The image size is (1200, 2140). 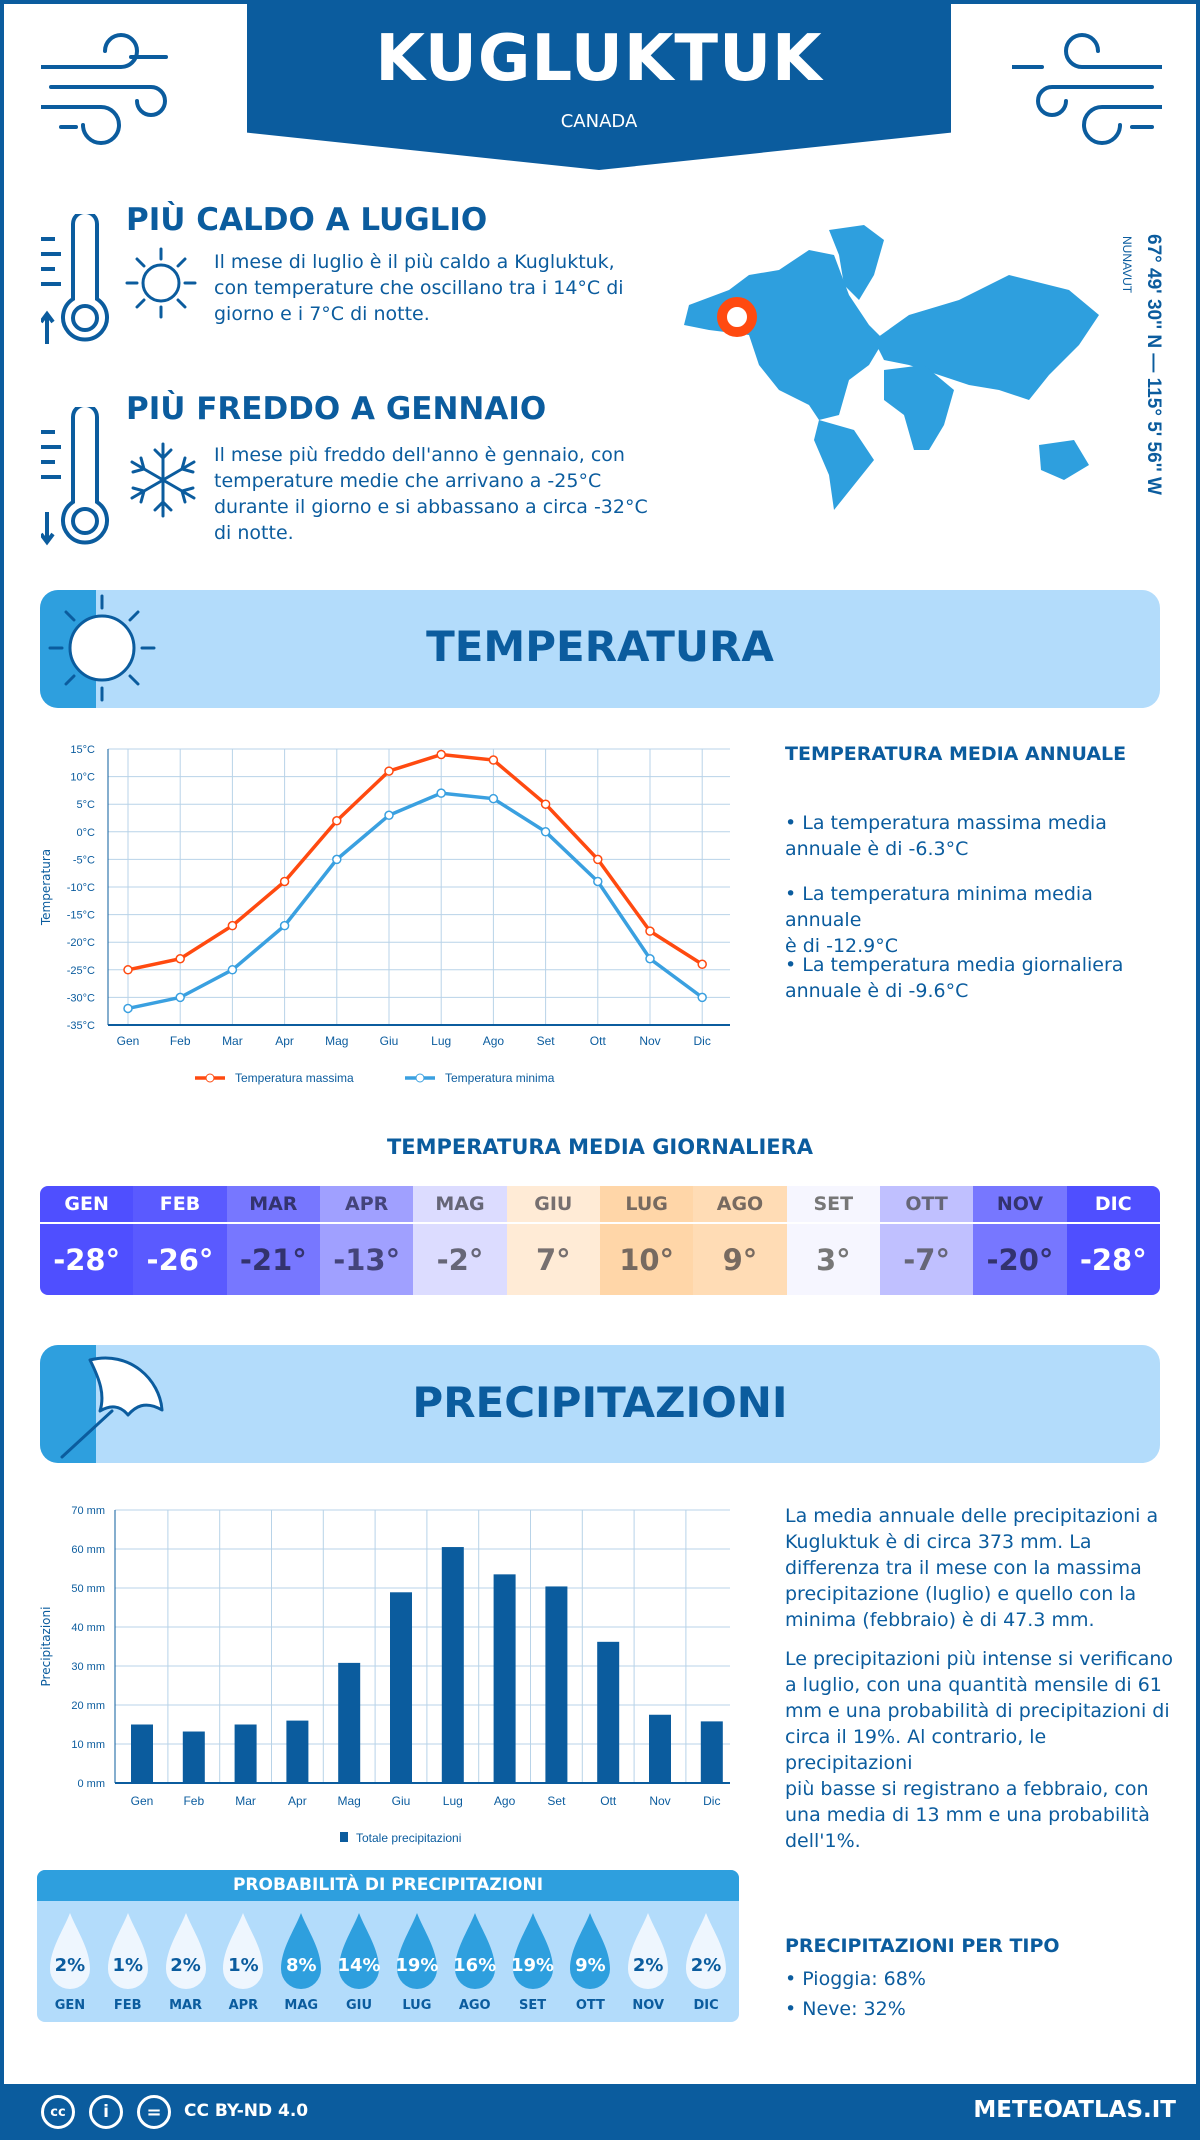 I want to click on daily-temp-cell: LUG 10°, so click(x=646, y=1240).